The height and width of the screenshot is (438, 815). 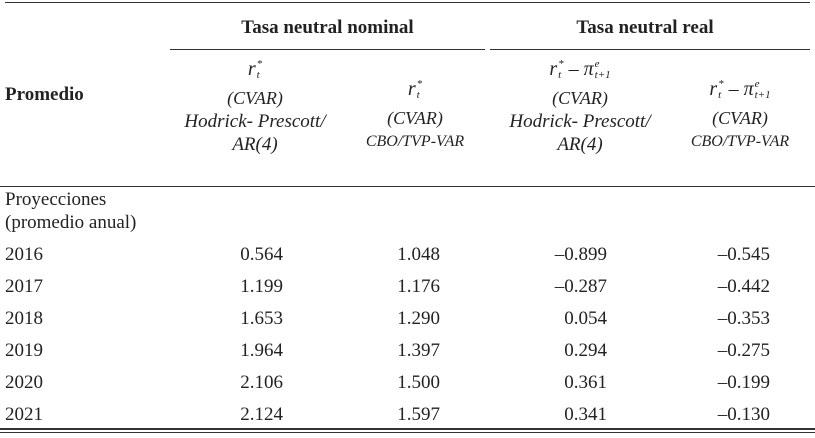 I want to click on cell-value: 0.361, so click(x=585, y=382).